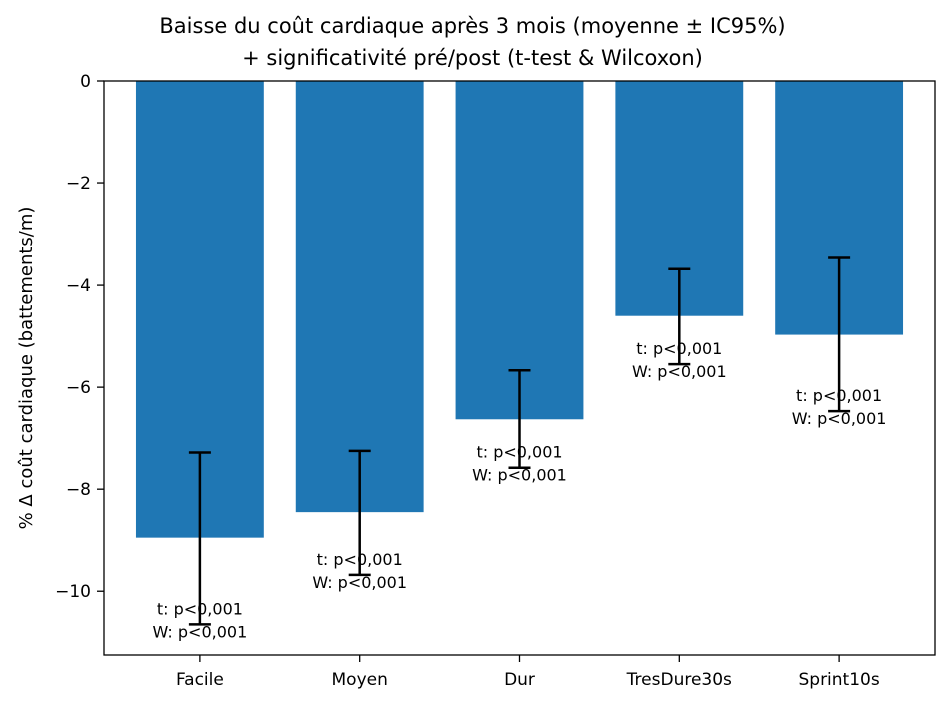 The width and height of the screenshot is (945, 705). I want to click on y-tick-label: 0, so click(85, 82).